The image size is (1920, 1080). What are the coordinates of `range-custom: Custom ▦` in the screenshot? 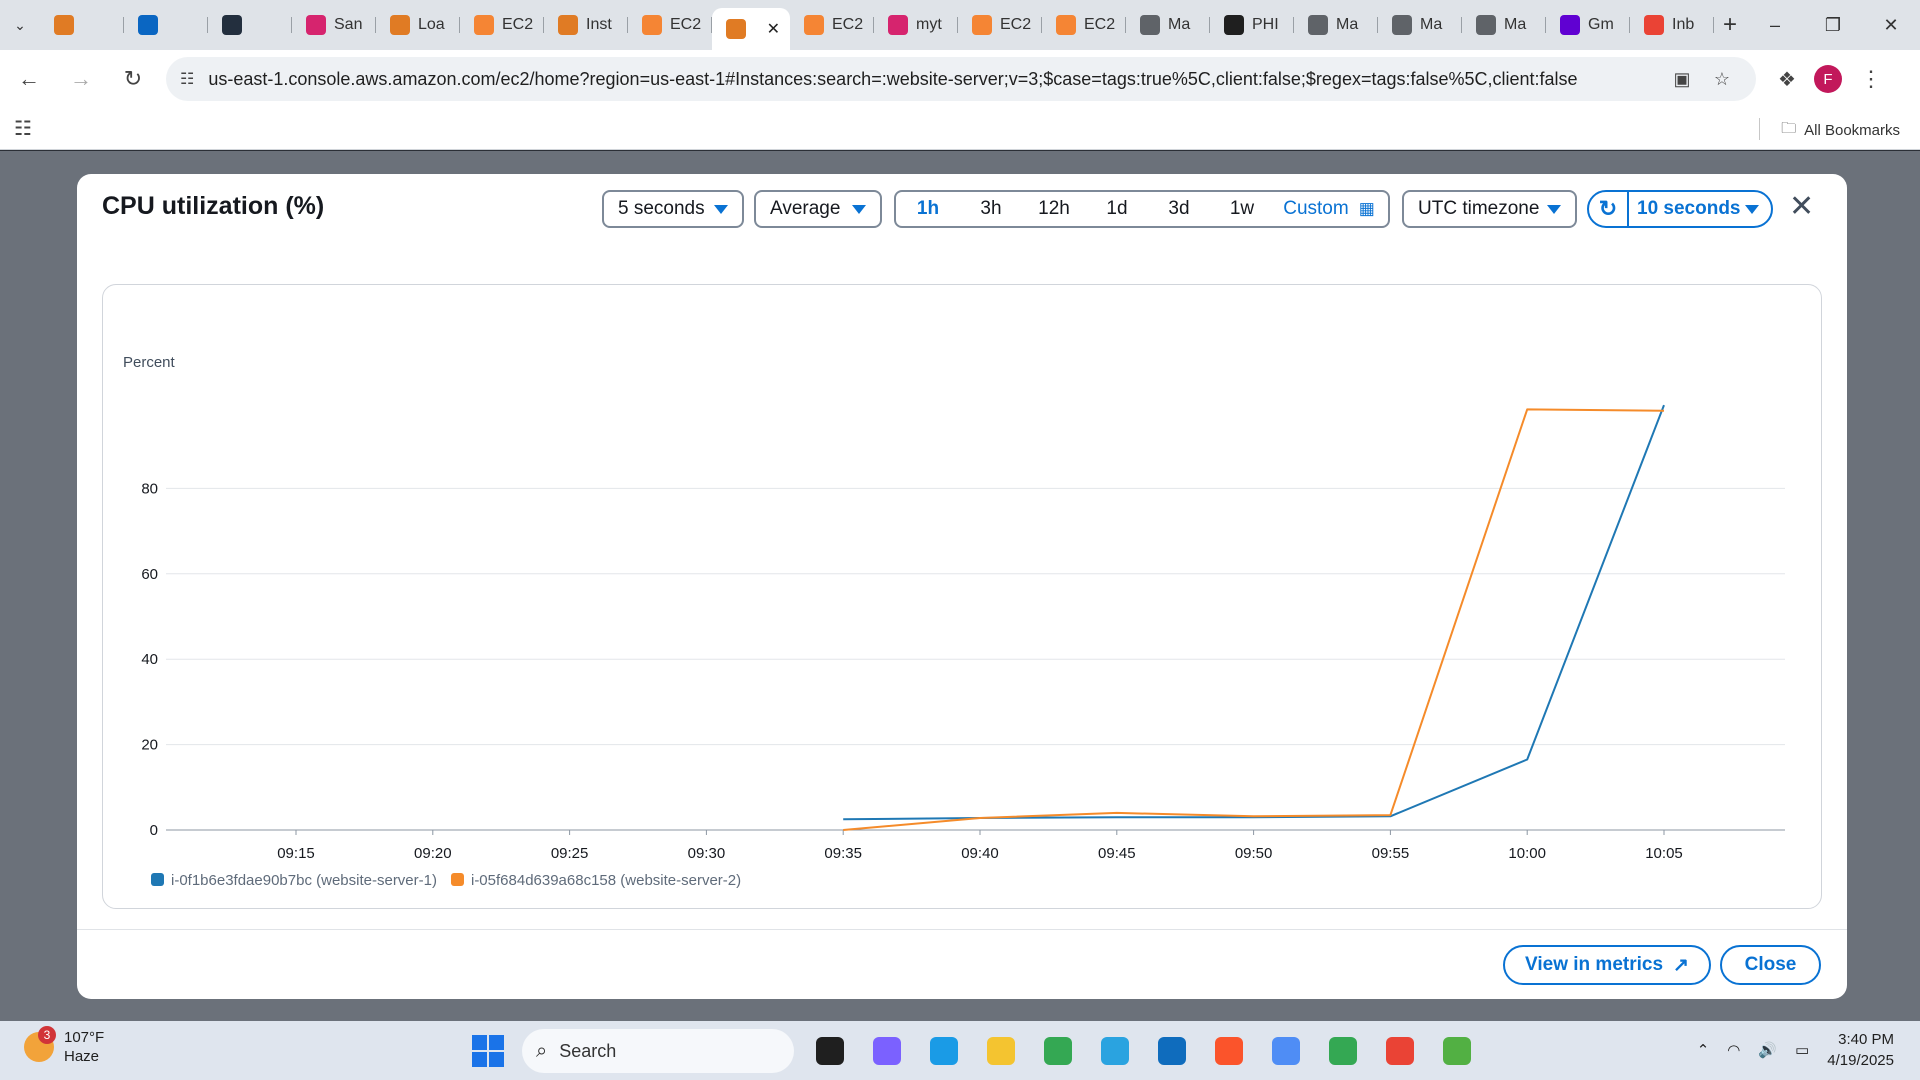 It's located at (1329, 209).